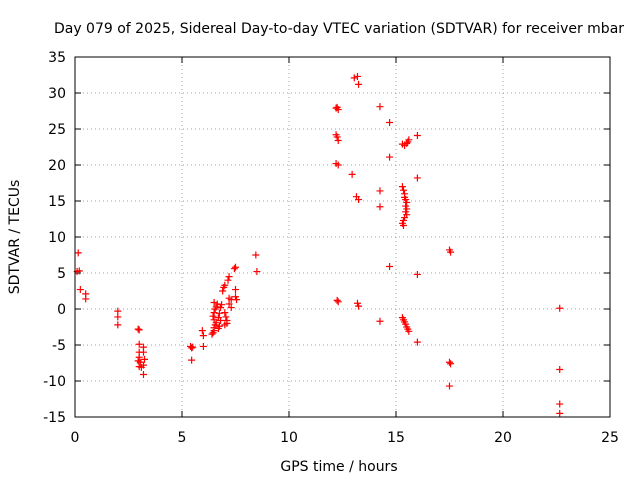  Describe the element at coordinates (57, 94) in the screenshot. I see `y-tick-label: 30` at that location.